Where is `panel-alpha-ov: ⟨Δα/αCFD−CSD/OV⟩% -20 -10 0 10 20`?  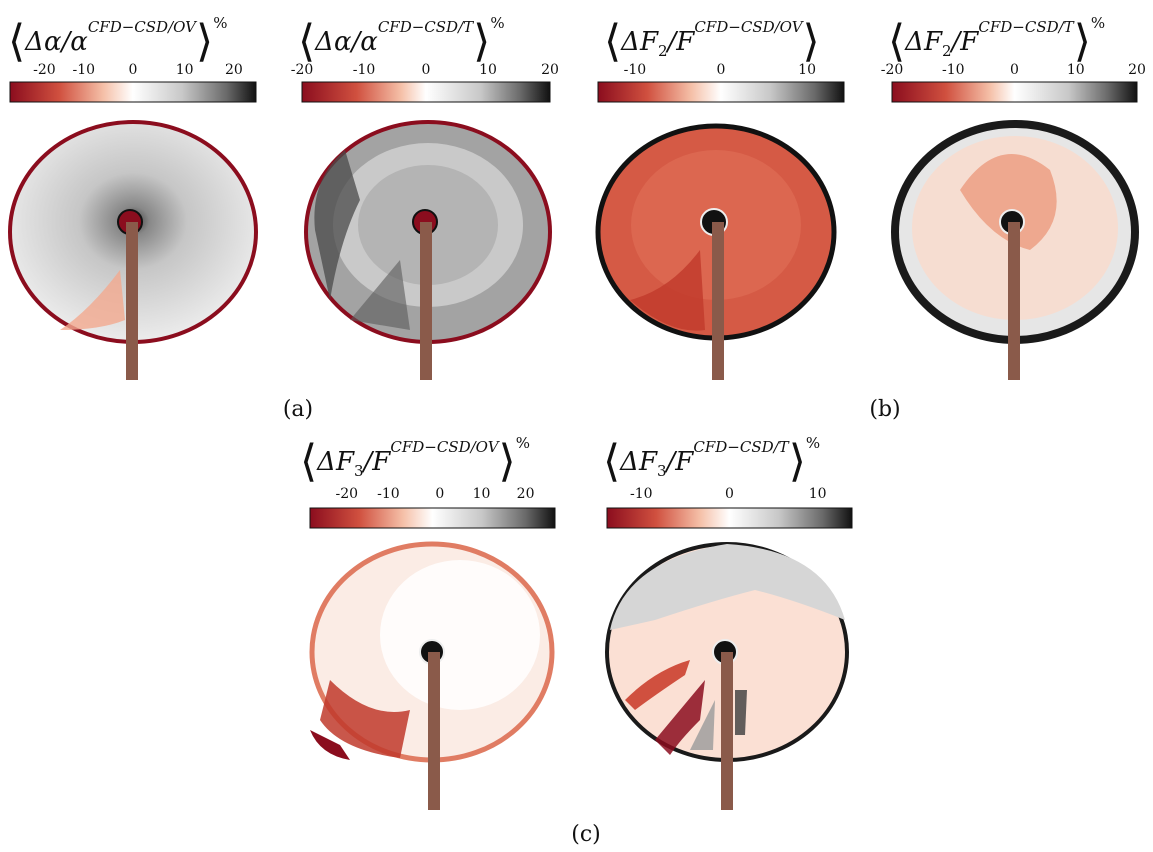 panel-alpha-ov: ⟨Δα/αCFD−CSD/OV⟩% -20 -10 0 10 20 is located at coordinates (135, 195).